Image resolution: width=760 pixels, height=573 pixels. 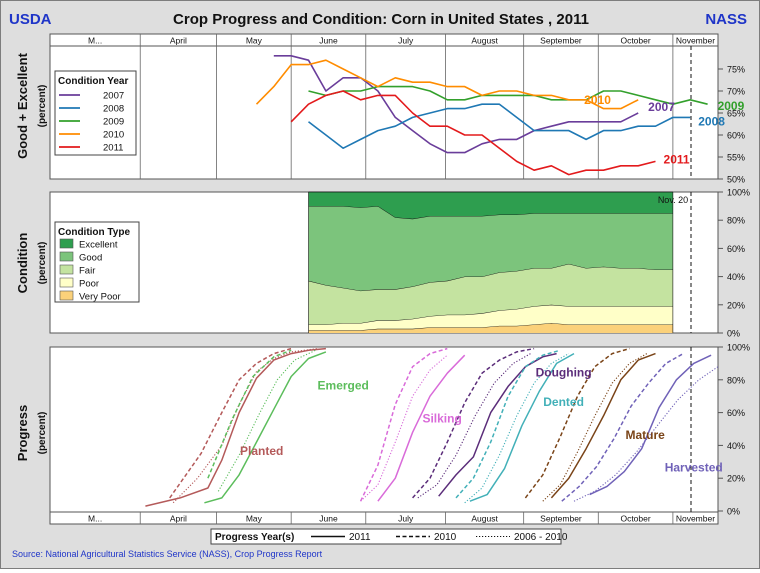 I want to click on condition-line-2007, so click(x=456, y=104).